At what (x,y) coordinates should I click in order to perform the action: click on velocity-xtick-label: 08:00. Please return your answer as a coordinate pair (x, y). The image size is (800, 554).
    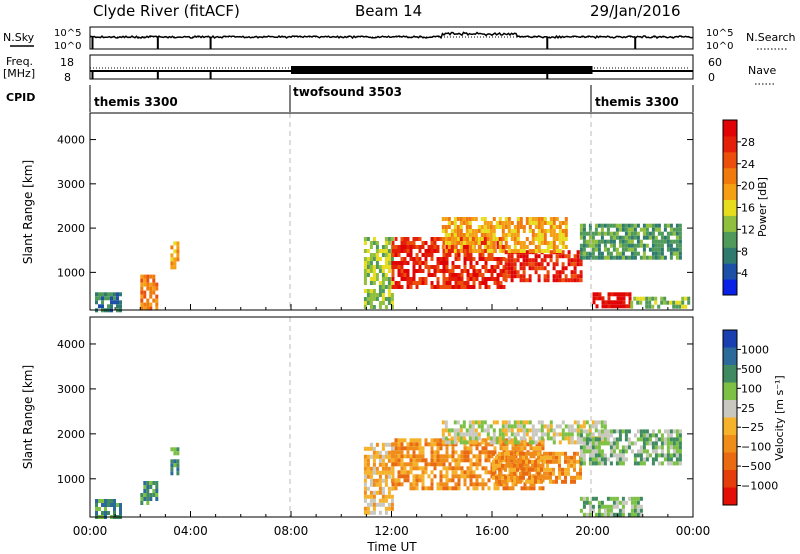
    Looking at the image, I should click on (291, 531).